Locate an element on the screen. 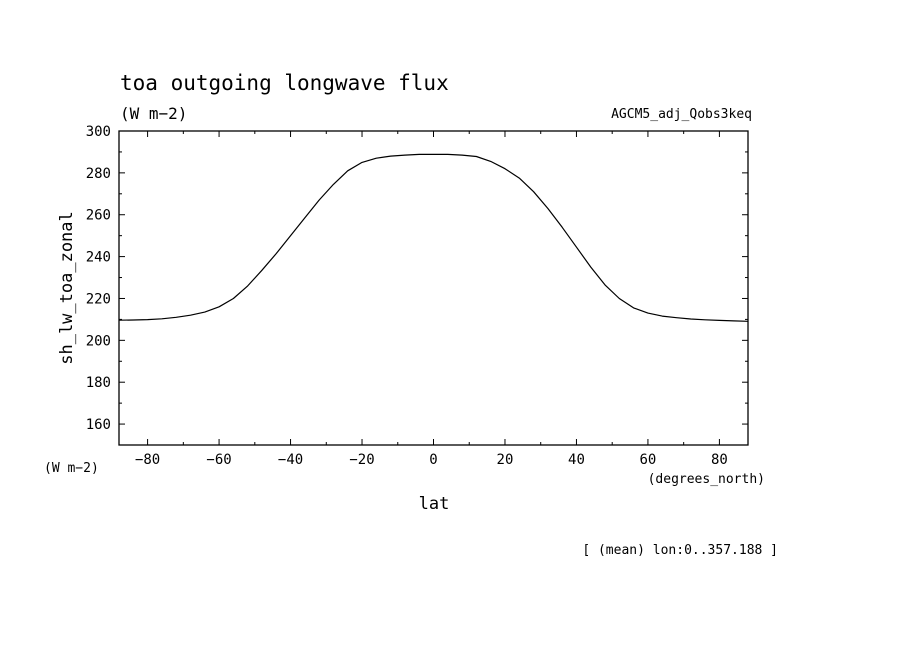  chart-title: toa outgoing longwave flux is located at coordinates (284, 83).